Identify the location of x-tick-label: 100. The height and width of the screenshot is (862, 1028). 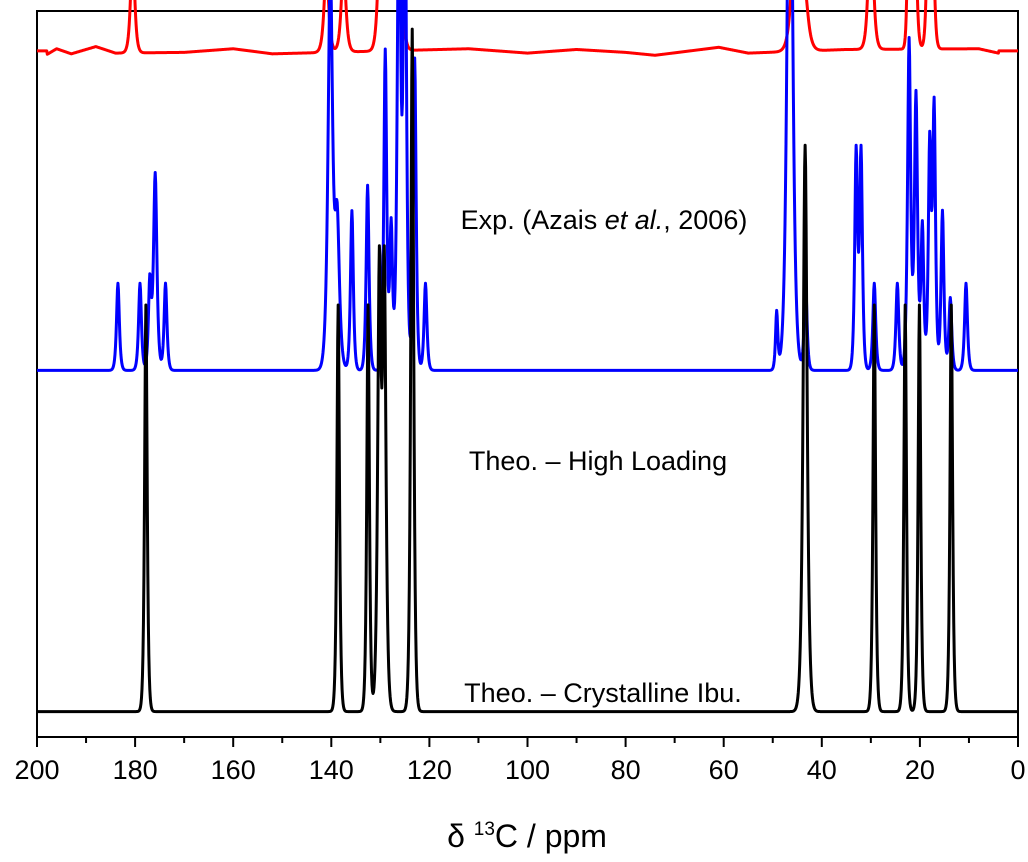
(527, 770).